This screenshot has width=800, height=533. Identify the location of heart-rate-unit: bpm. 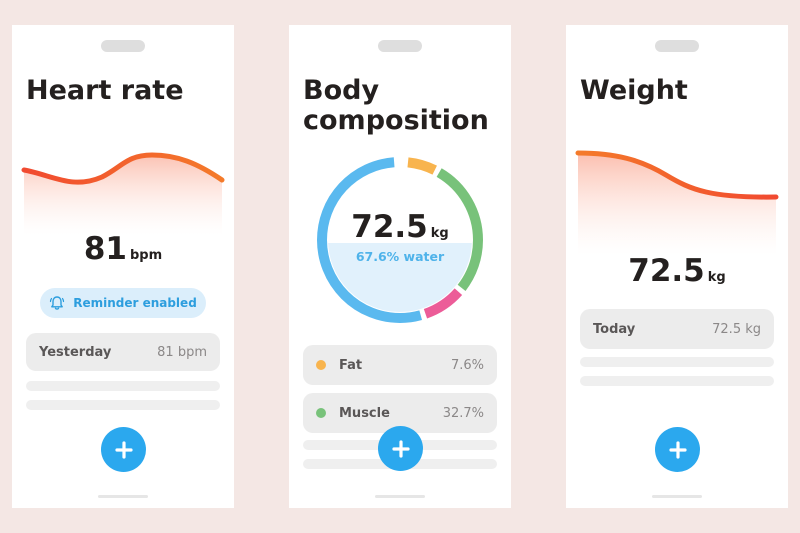
(146, 255).